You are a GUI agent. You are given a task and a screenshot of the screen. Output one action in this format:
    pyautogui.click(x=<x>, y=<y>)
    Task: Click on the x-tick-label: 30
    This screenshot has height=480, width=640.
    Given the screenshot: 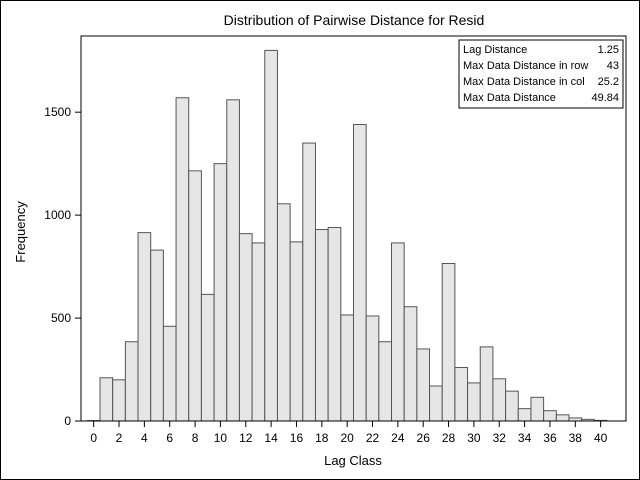 What is the action you would take?
    pyautogui.click(x=474, y=438)
    